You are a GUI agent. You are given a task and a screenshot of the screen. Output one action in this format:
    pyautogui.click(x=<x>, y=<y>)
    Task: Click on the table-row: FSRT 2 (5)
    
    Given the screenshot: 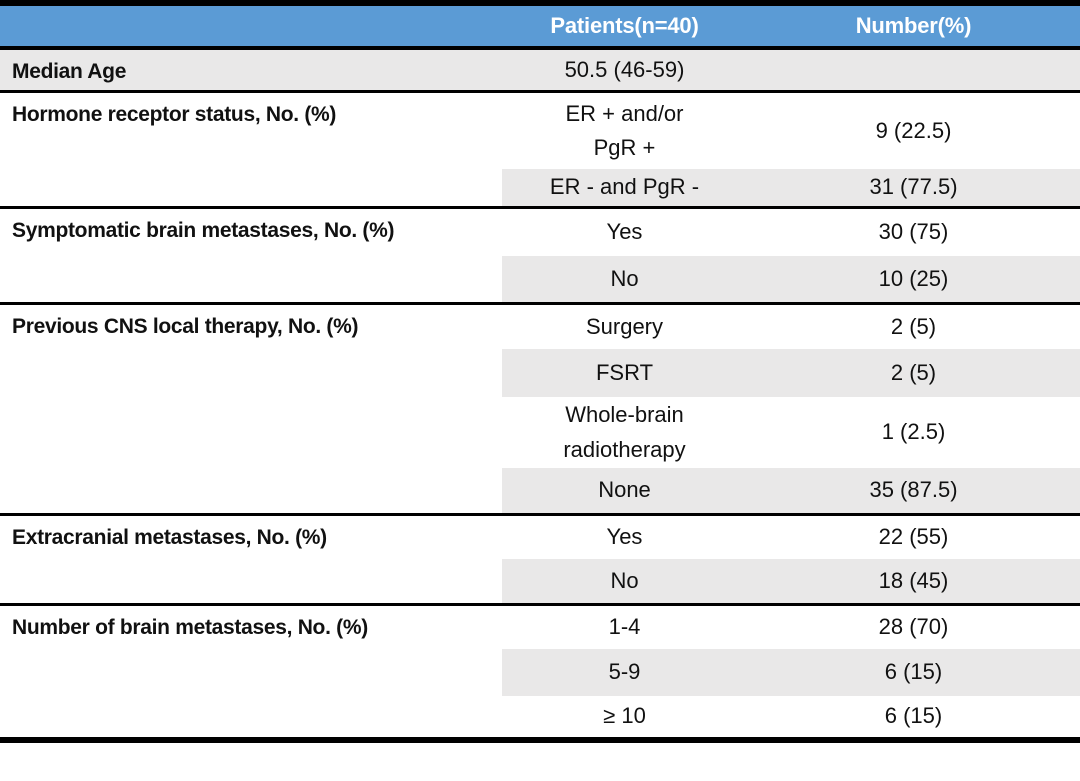 What is the action you would take?
    pyautogui.click(x=540, y=373)
    